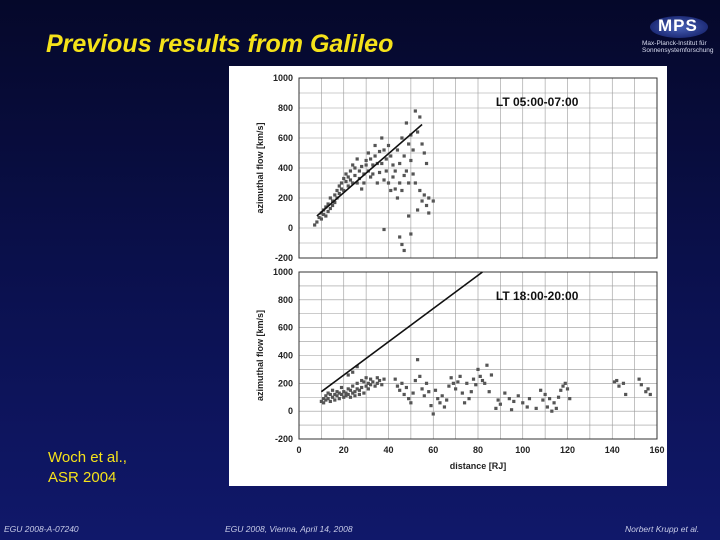 This screenshot has width=720, height=540. I want to click on citation-journal: ASR 2004, so click(82, 477).